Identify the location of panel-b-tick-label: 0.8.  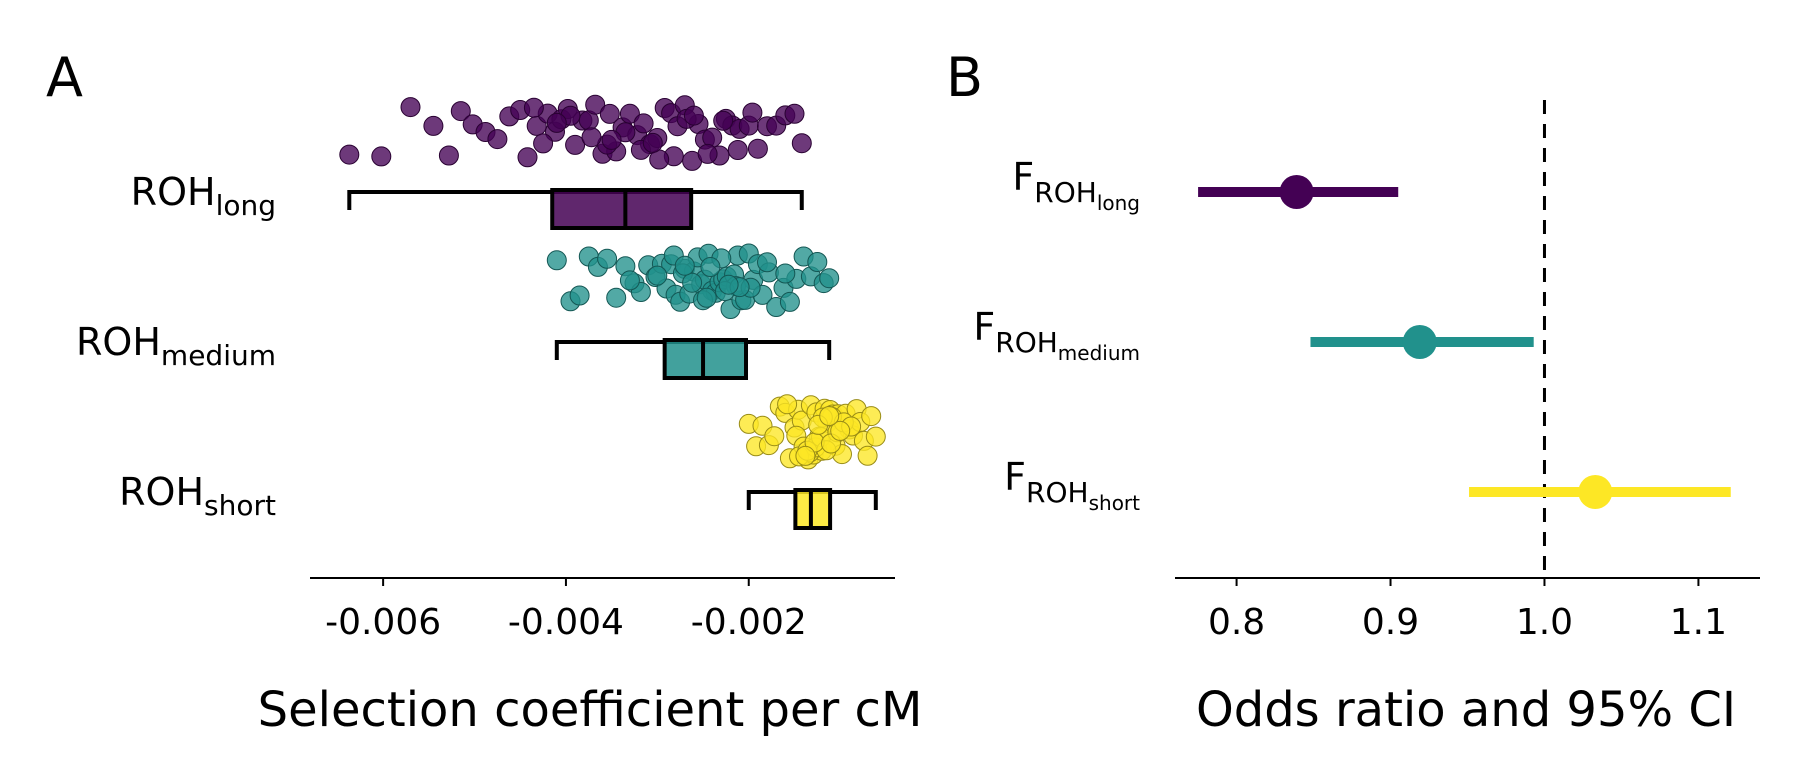
(1236, 622).